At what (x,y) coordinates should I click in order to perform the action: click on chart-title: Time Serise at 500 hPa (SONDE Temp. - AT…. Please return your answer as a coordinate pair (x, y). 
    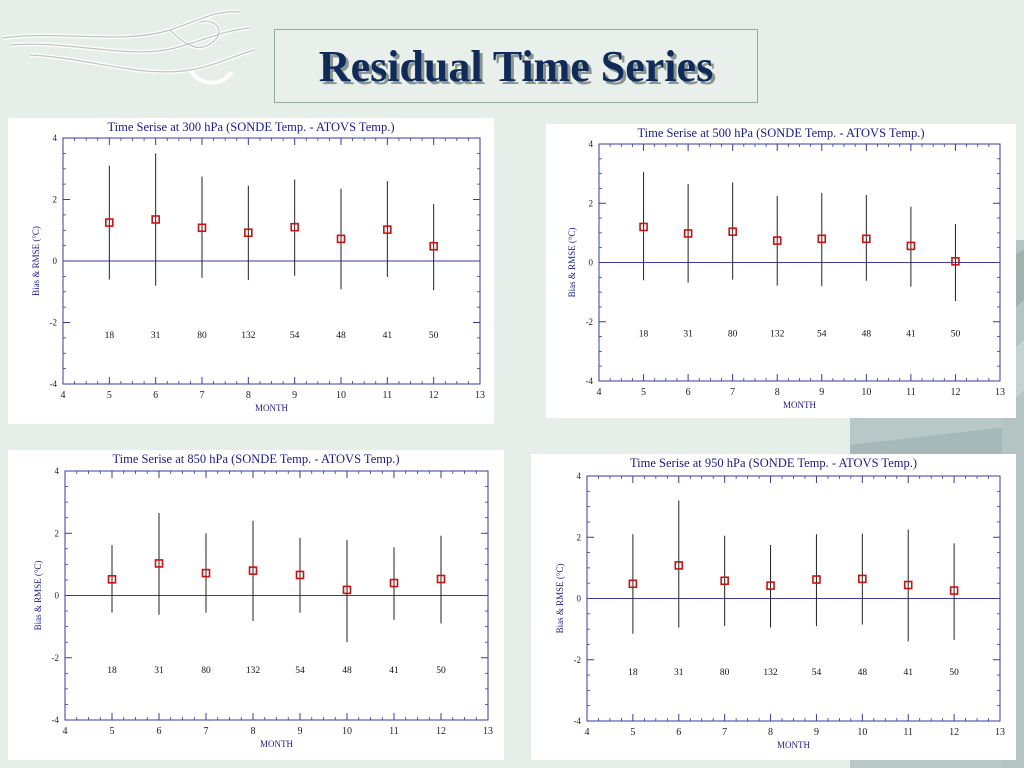
    Looking at the image, I should click on (781, 133).